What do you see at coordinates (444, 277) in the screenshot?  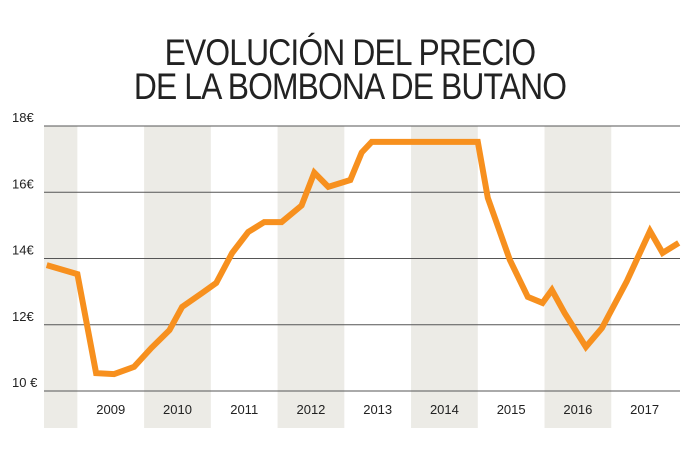 I see `year-band-2014` at bounding box center [444, 277].